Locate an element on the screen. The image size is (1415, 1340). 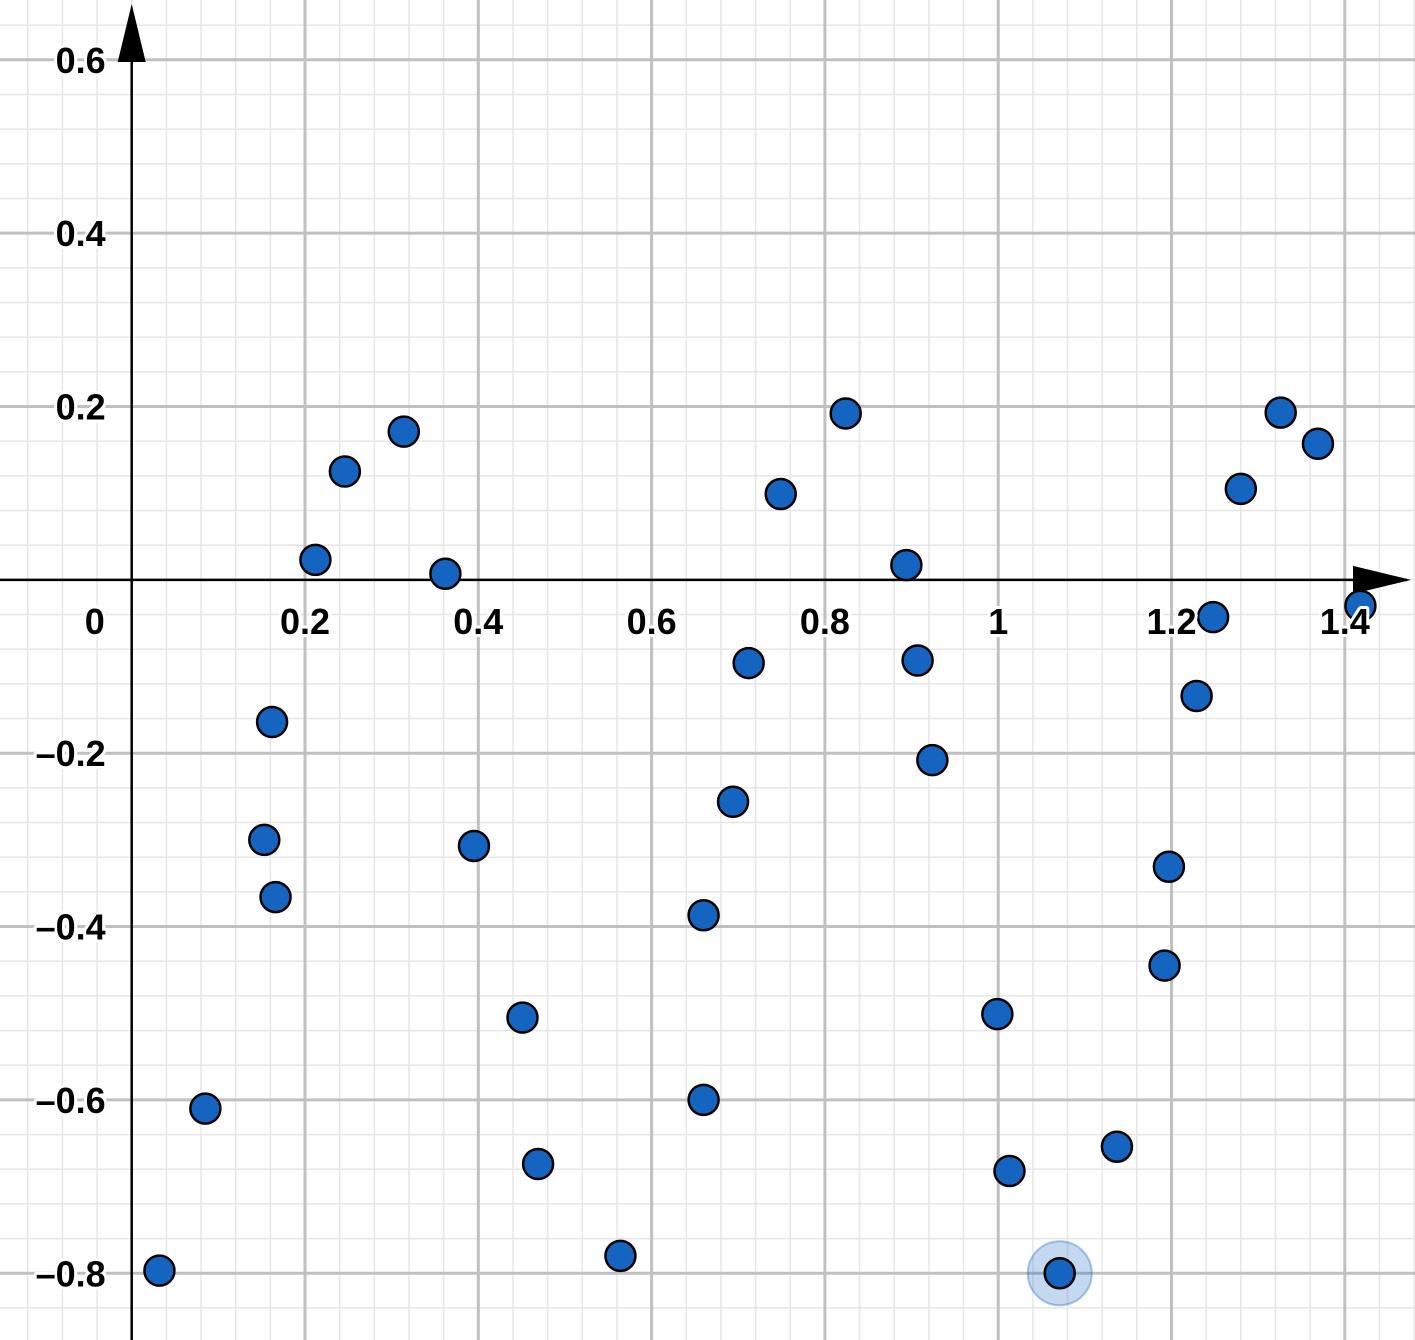
x-tick-label: 0.6 is located at coordinates (652, 621).